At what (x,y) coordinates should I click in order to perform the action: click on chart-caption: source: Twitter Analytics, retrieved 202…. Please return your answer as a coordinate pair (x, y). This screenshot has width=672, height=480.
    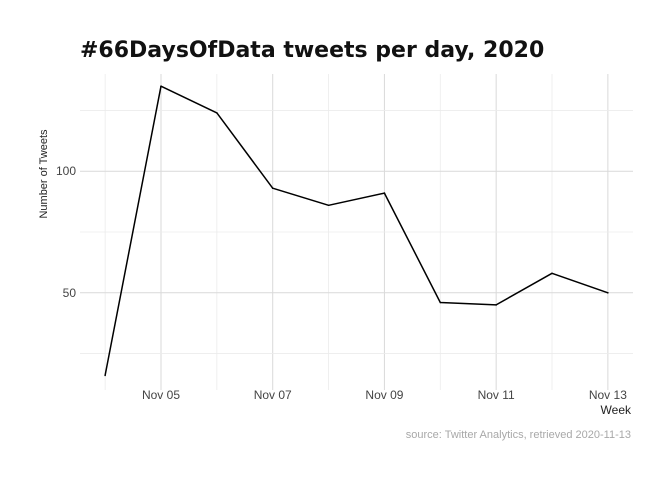
    Looking at the image, I should click on (518, 435).